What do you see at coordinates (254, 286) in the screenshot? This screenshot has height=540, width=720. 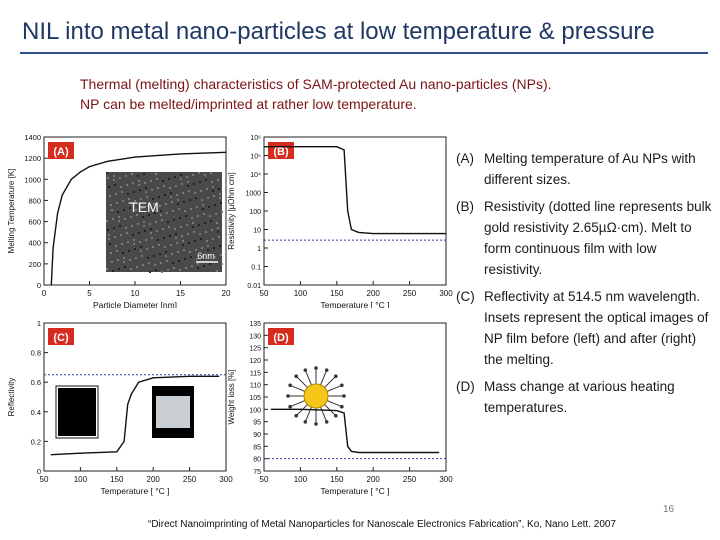 I see `y-tick-label: 0.01` at bounding box center [254, 286].